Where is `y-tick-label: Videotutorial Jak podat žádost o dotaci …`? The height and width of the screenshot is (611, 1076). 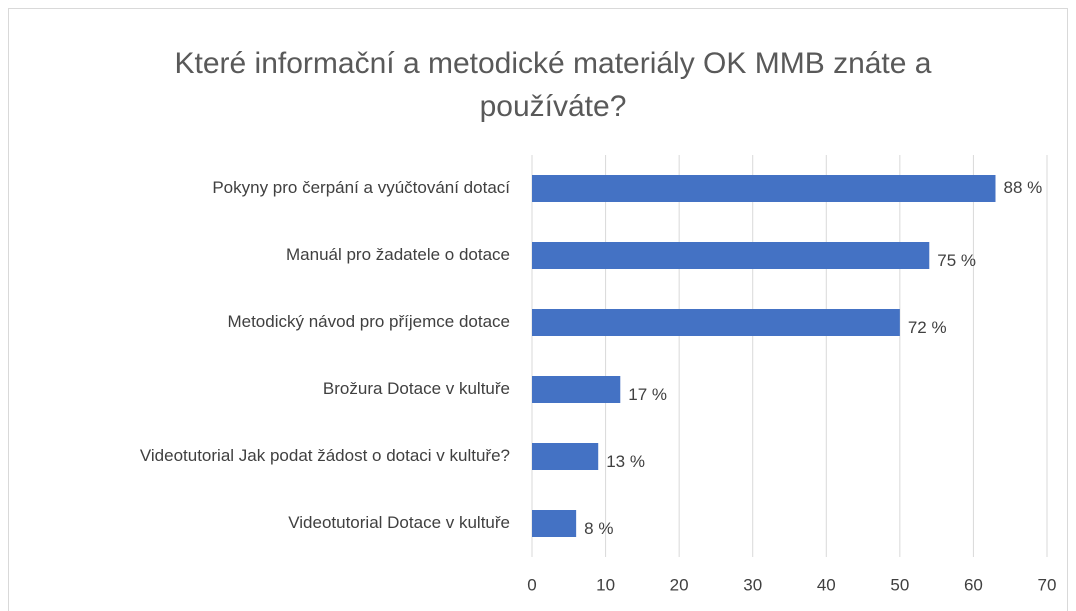 y-tick-label: Videotutorial Jak podat žádost o dotaci … is located at coordinates (325, 455).